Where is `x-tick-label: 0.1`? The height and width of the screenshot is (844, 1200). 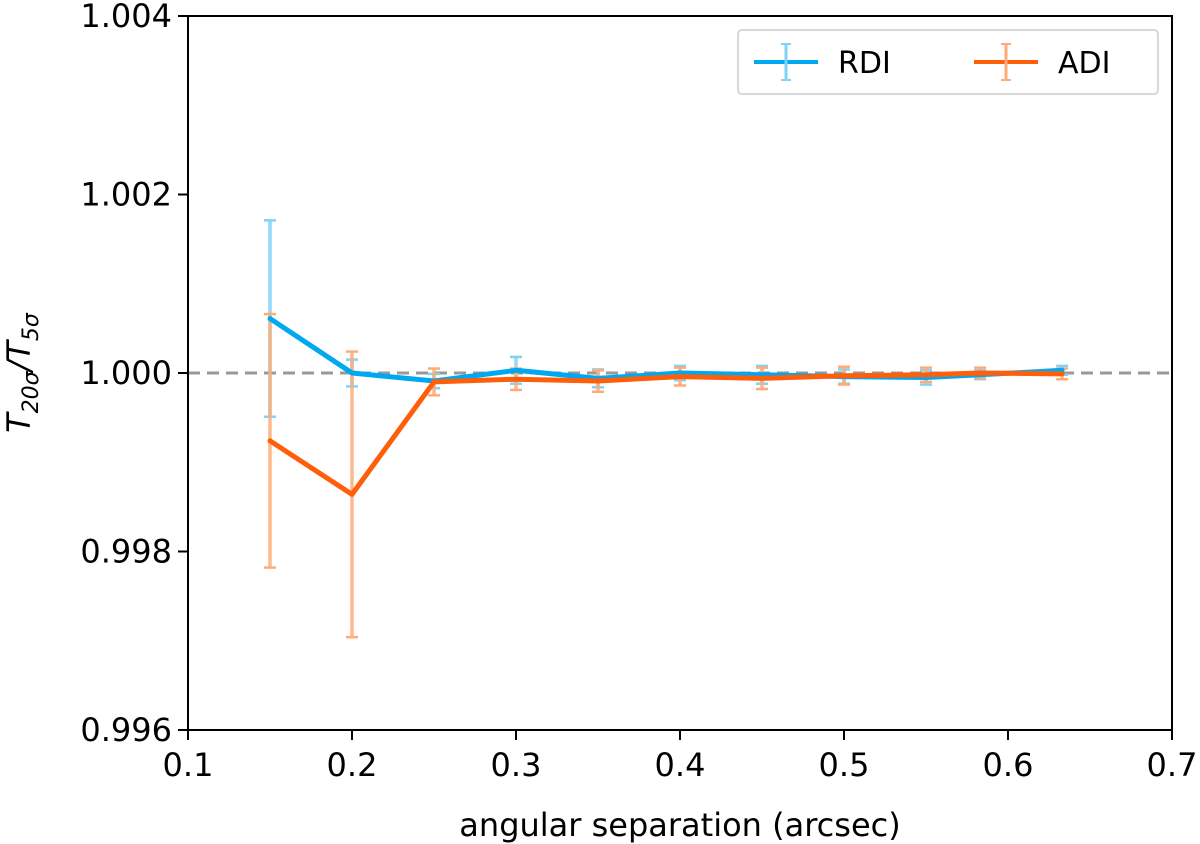 x-tick-label: 0.1 is located at coordinates (188, 765).